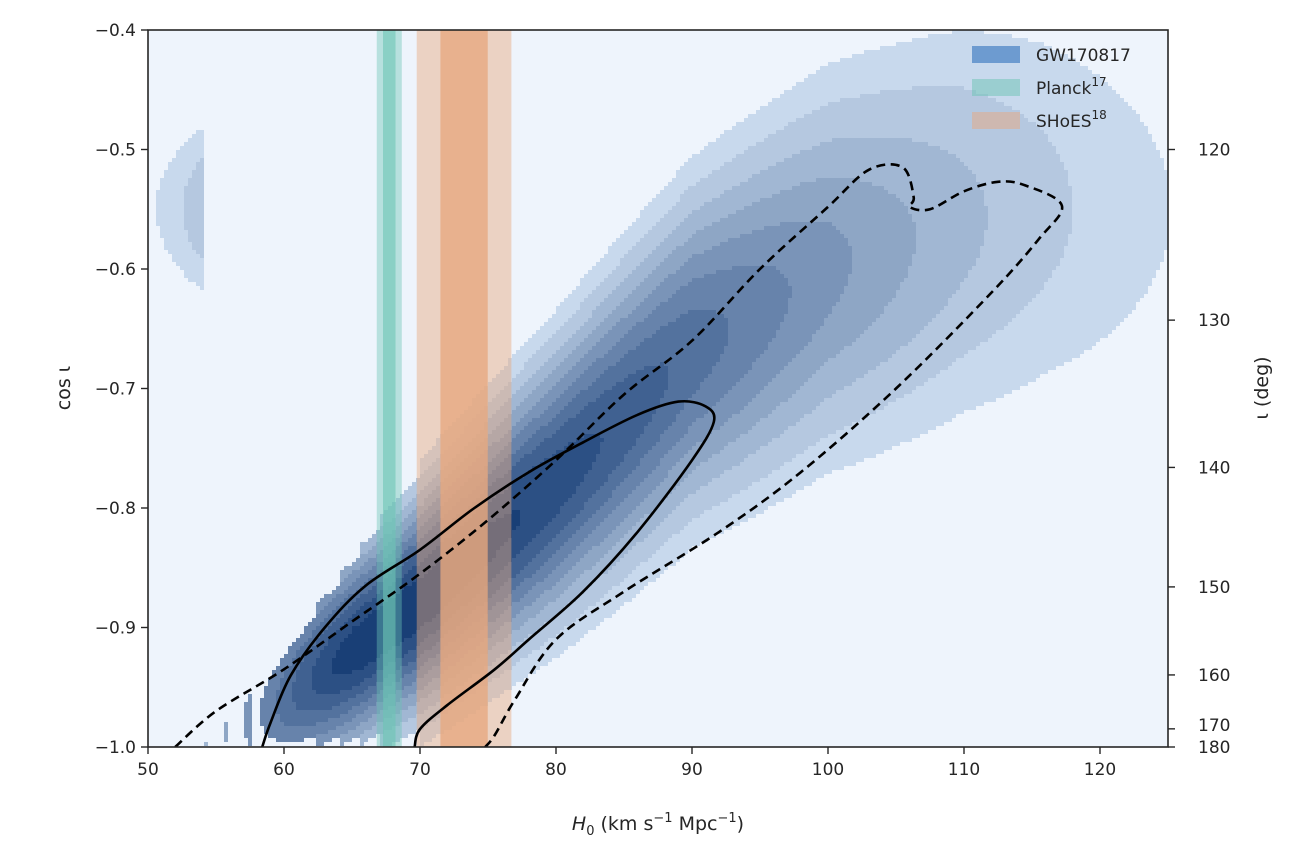 The width and height of the screenshot is (1294, 851). What do you see at coordinates (420, 770) in the screenshot?
I see `x-tick-label: 70` at bounding box center [420, 770].